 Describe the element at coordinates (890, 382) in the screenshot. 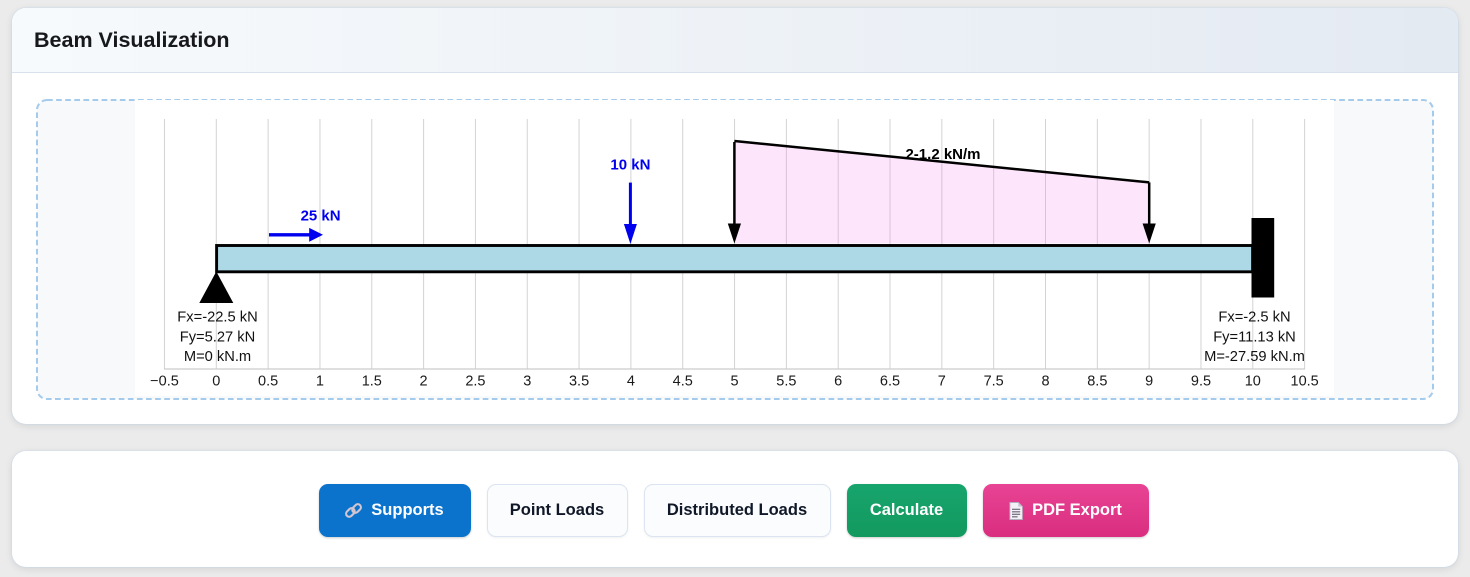

I see `svg-text: 6.5` at that location.